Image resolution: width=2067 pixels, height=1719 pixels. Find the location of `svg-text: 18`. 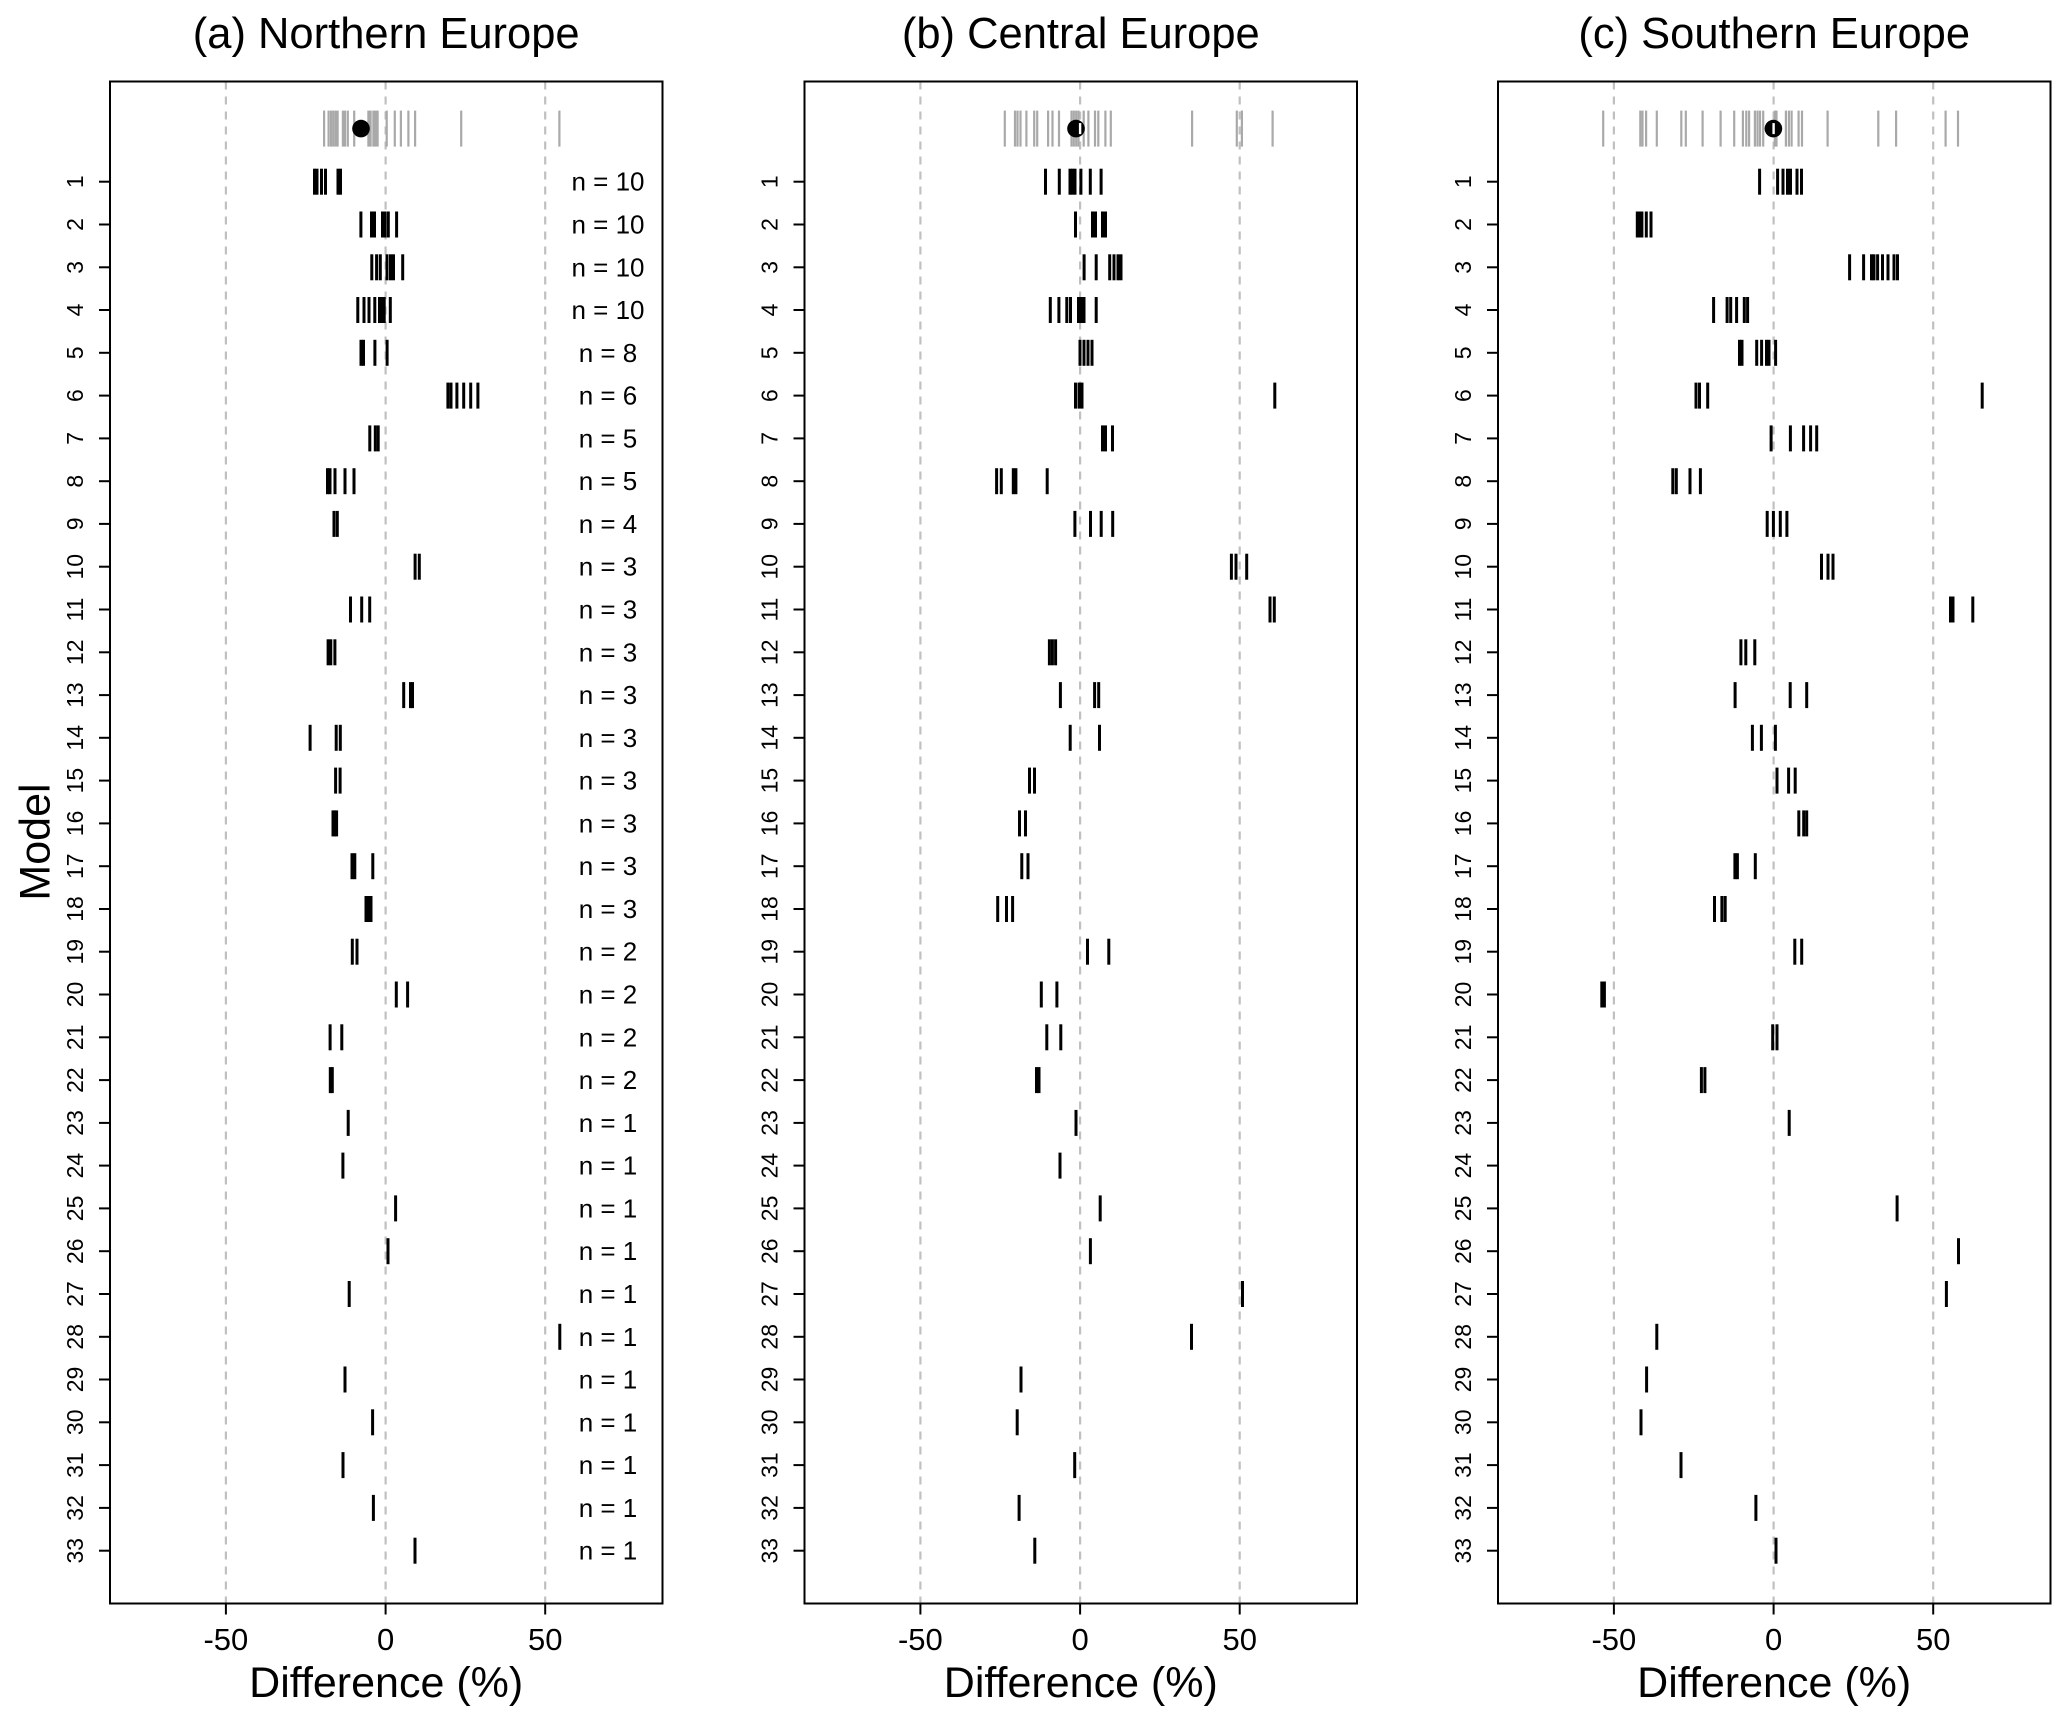

svg-text: 18 is located at coordinates (770, 909).